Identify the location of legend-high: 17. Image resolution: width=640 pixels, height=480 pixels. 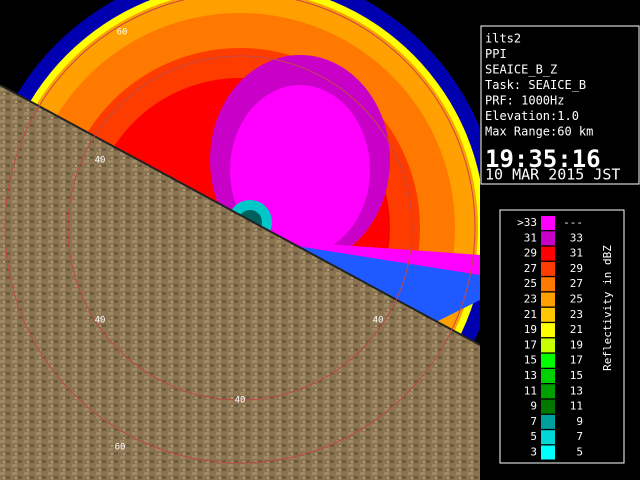
(576, 360).